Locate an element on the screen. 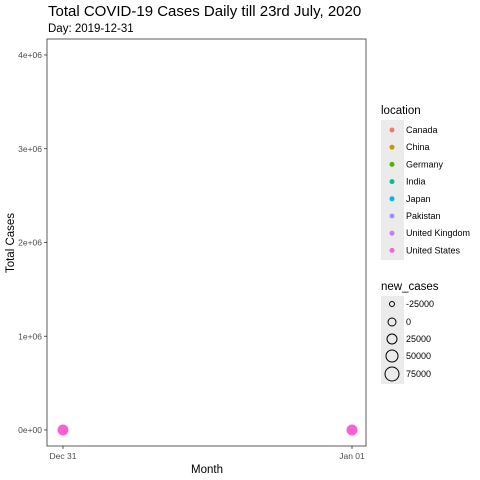 This screenshot has height=480, width=480. legend-key-china is located at coordinates (392, 147).